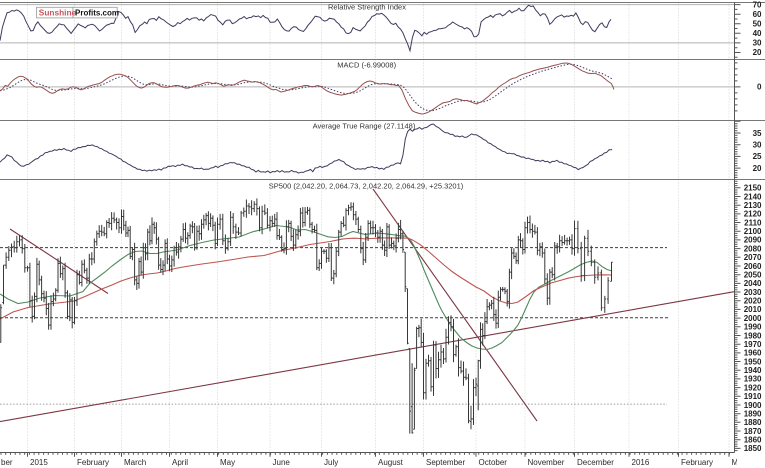  What do you see at coordinates (227, 462) in the screenshot?
I see `svg-text: May` at bounding box center [227, 462].